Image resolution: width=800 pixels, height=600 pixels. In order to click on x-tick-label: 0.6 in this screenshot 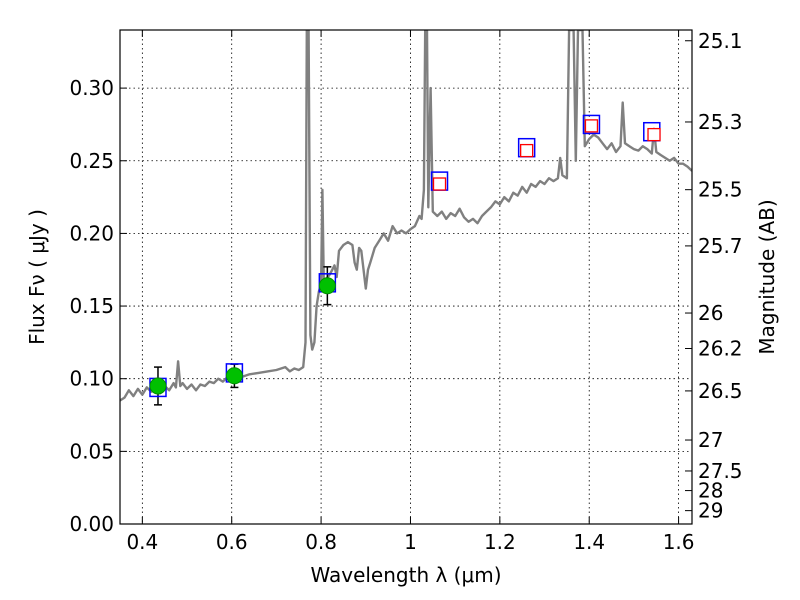, I will do `click(232, 542)`.